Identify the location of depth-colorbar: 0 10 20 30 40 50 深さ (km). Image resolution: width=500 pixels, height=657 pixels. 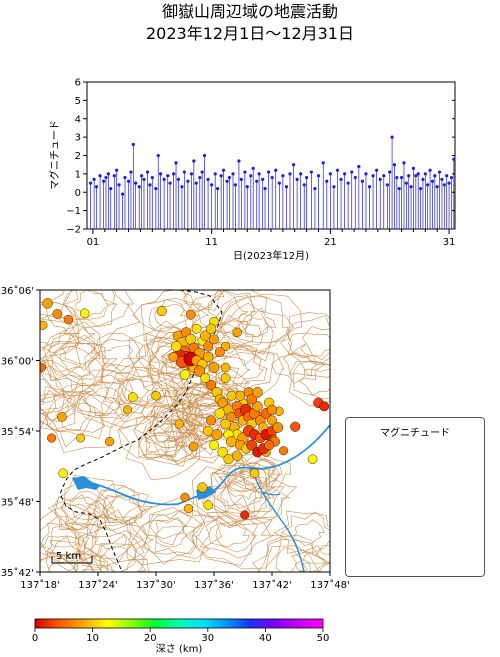
(180, 636).